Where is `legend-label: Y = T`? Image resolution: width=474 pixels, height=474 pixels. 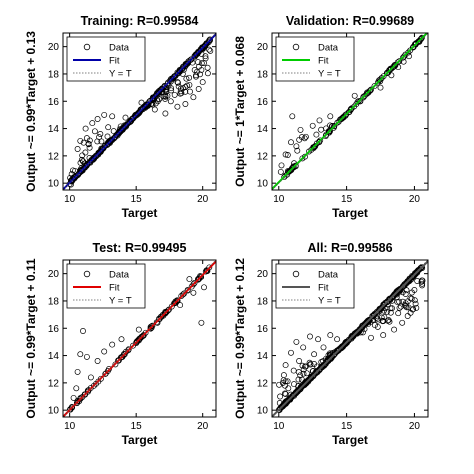 legend-label: Y = T is located at coordinates (120, 74).